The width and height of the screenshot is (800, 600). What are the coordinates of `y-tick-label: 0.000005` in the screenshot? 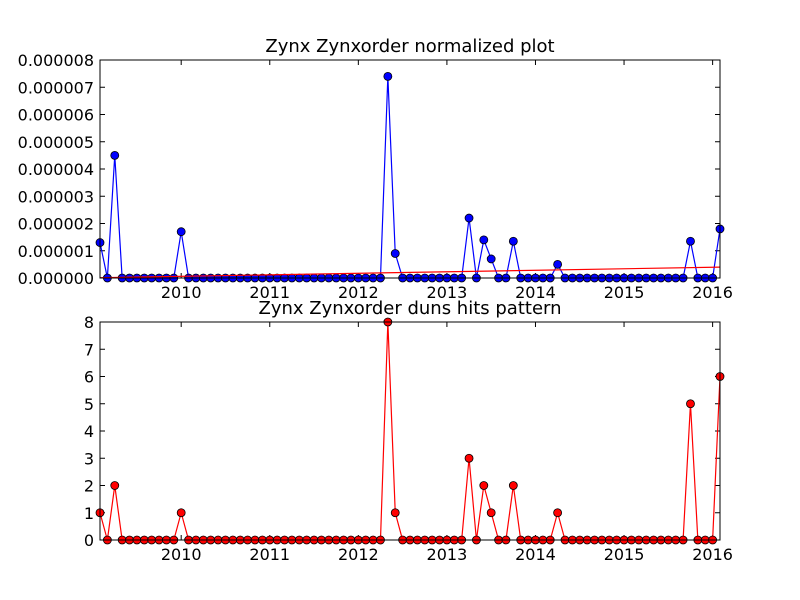 It's located at (56, 142).